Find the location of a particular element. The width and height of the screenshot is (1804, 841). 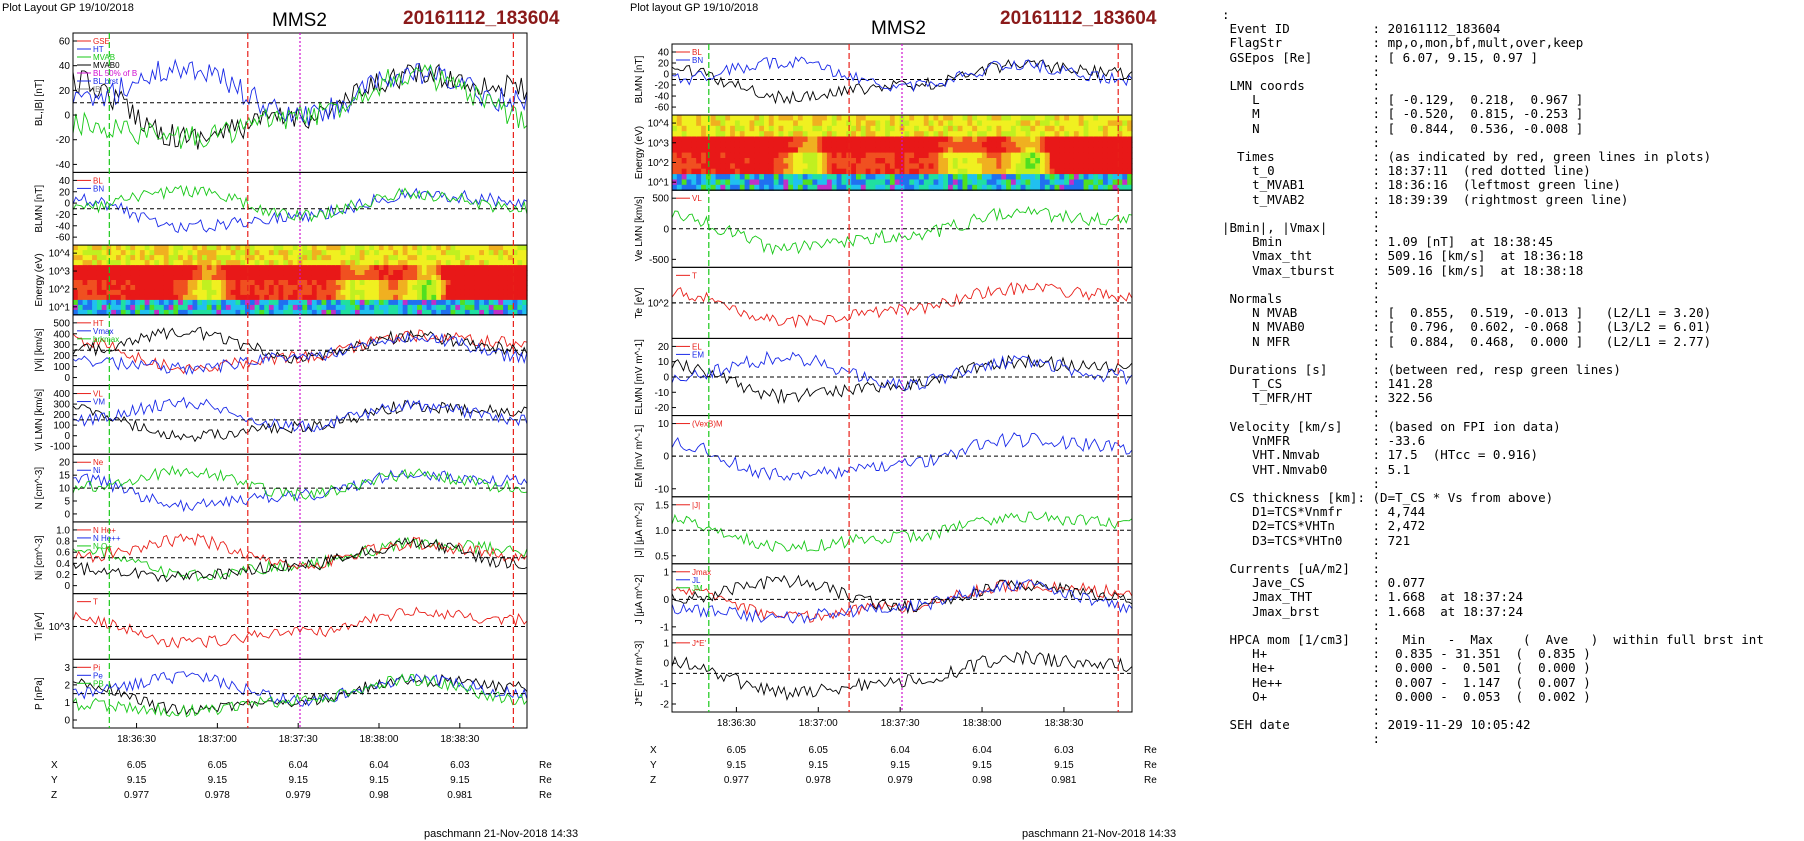

panel-ti: 10^3Ti [eV]T is located at coordinates (281, 626).